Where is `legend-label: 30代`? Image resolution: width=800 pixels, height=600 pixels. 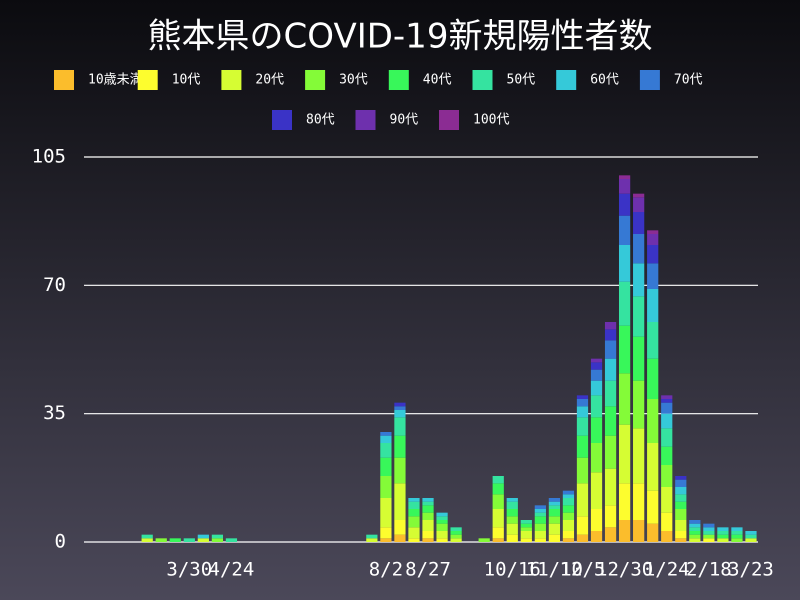 legend-label: 30代 is located at coordinates (353, 80).